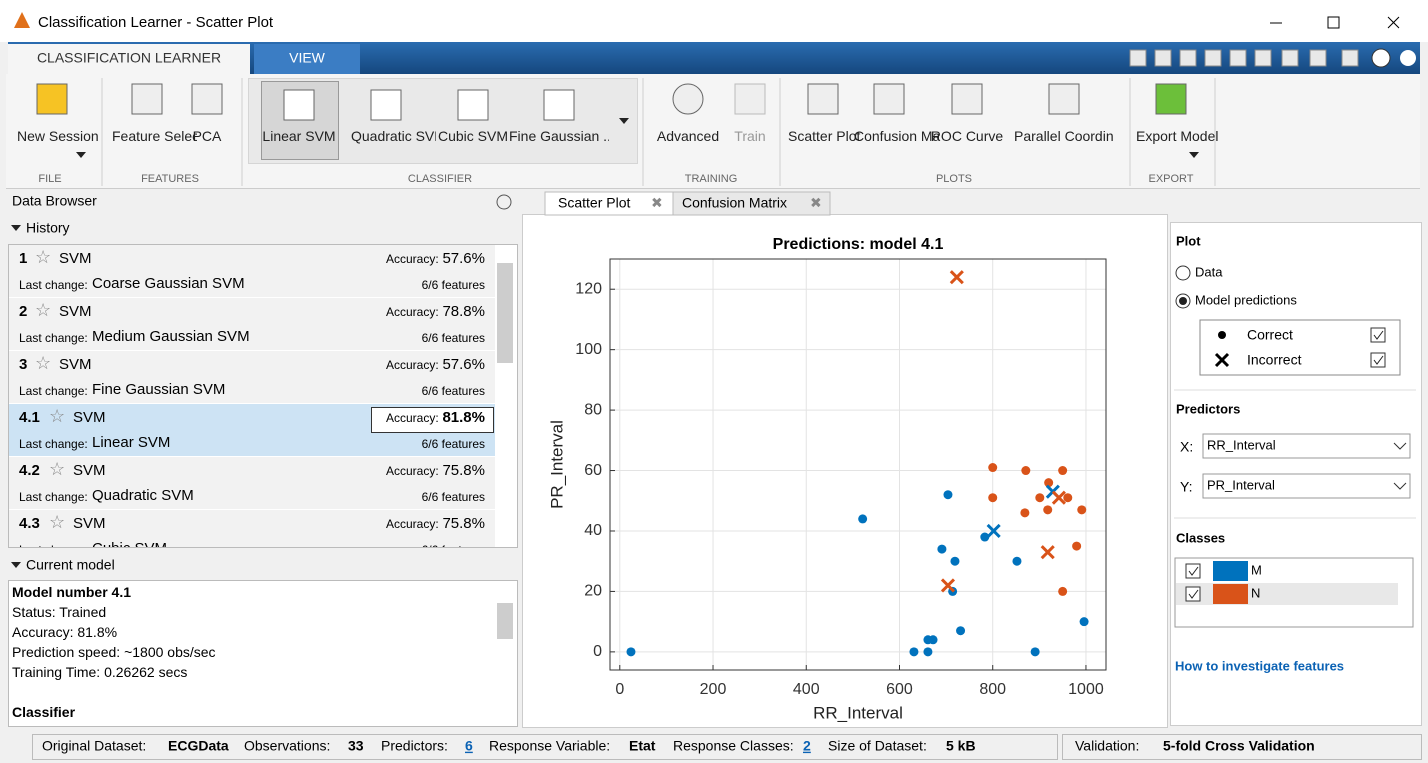 Image resolution: width=1428 pixels, height=763 pixels. I want to click on button-label: New Session, so click(58, 136).